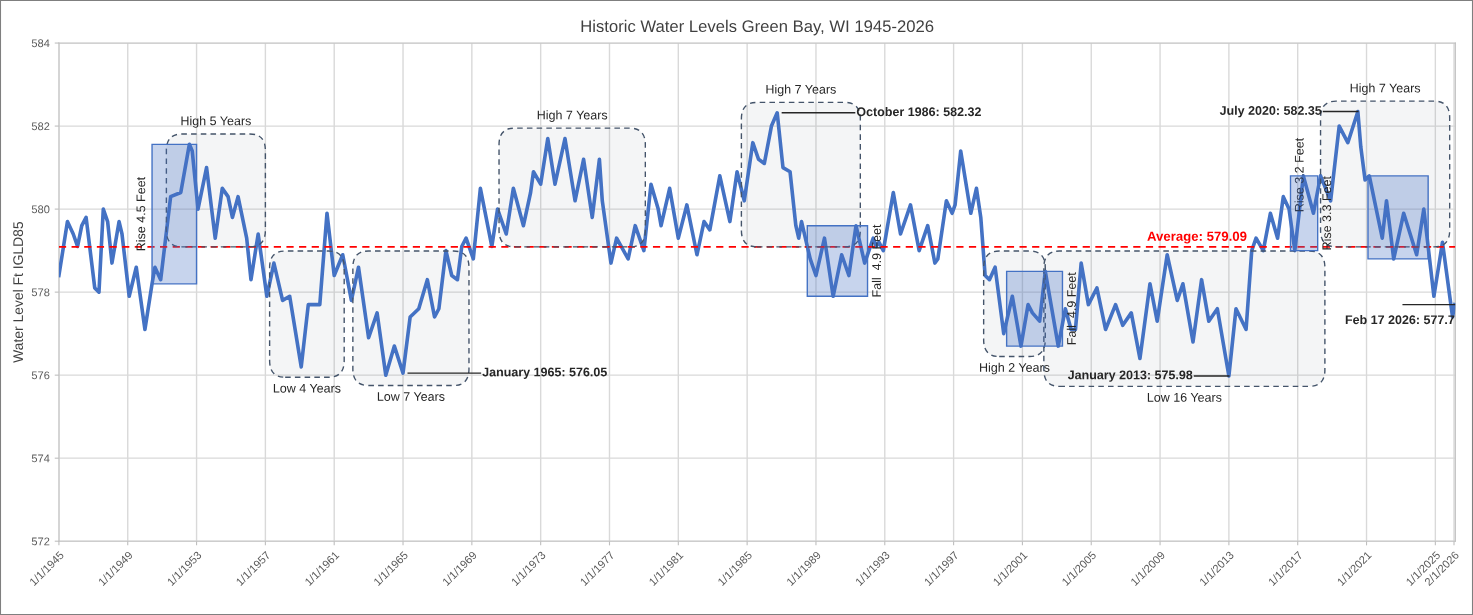 The image size is (1473, 615). What do you see at coordinates (757, 27) in the screenshot?
I see `chart-title: Historic Water Levels Green Bay, WI 1945-2026` at bounding box center [757, 27].